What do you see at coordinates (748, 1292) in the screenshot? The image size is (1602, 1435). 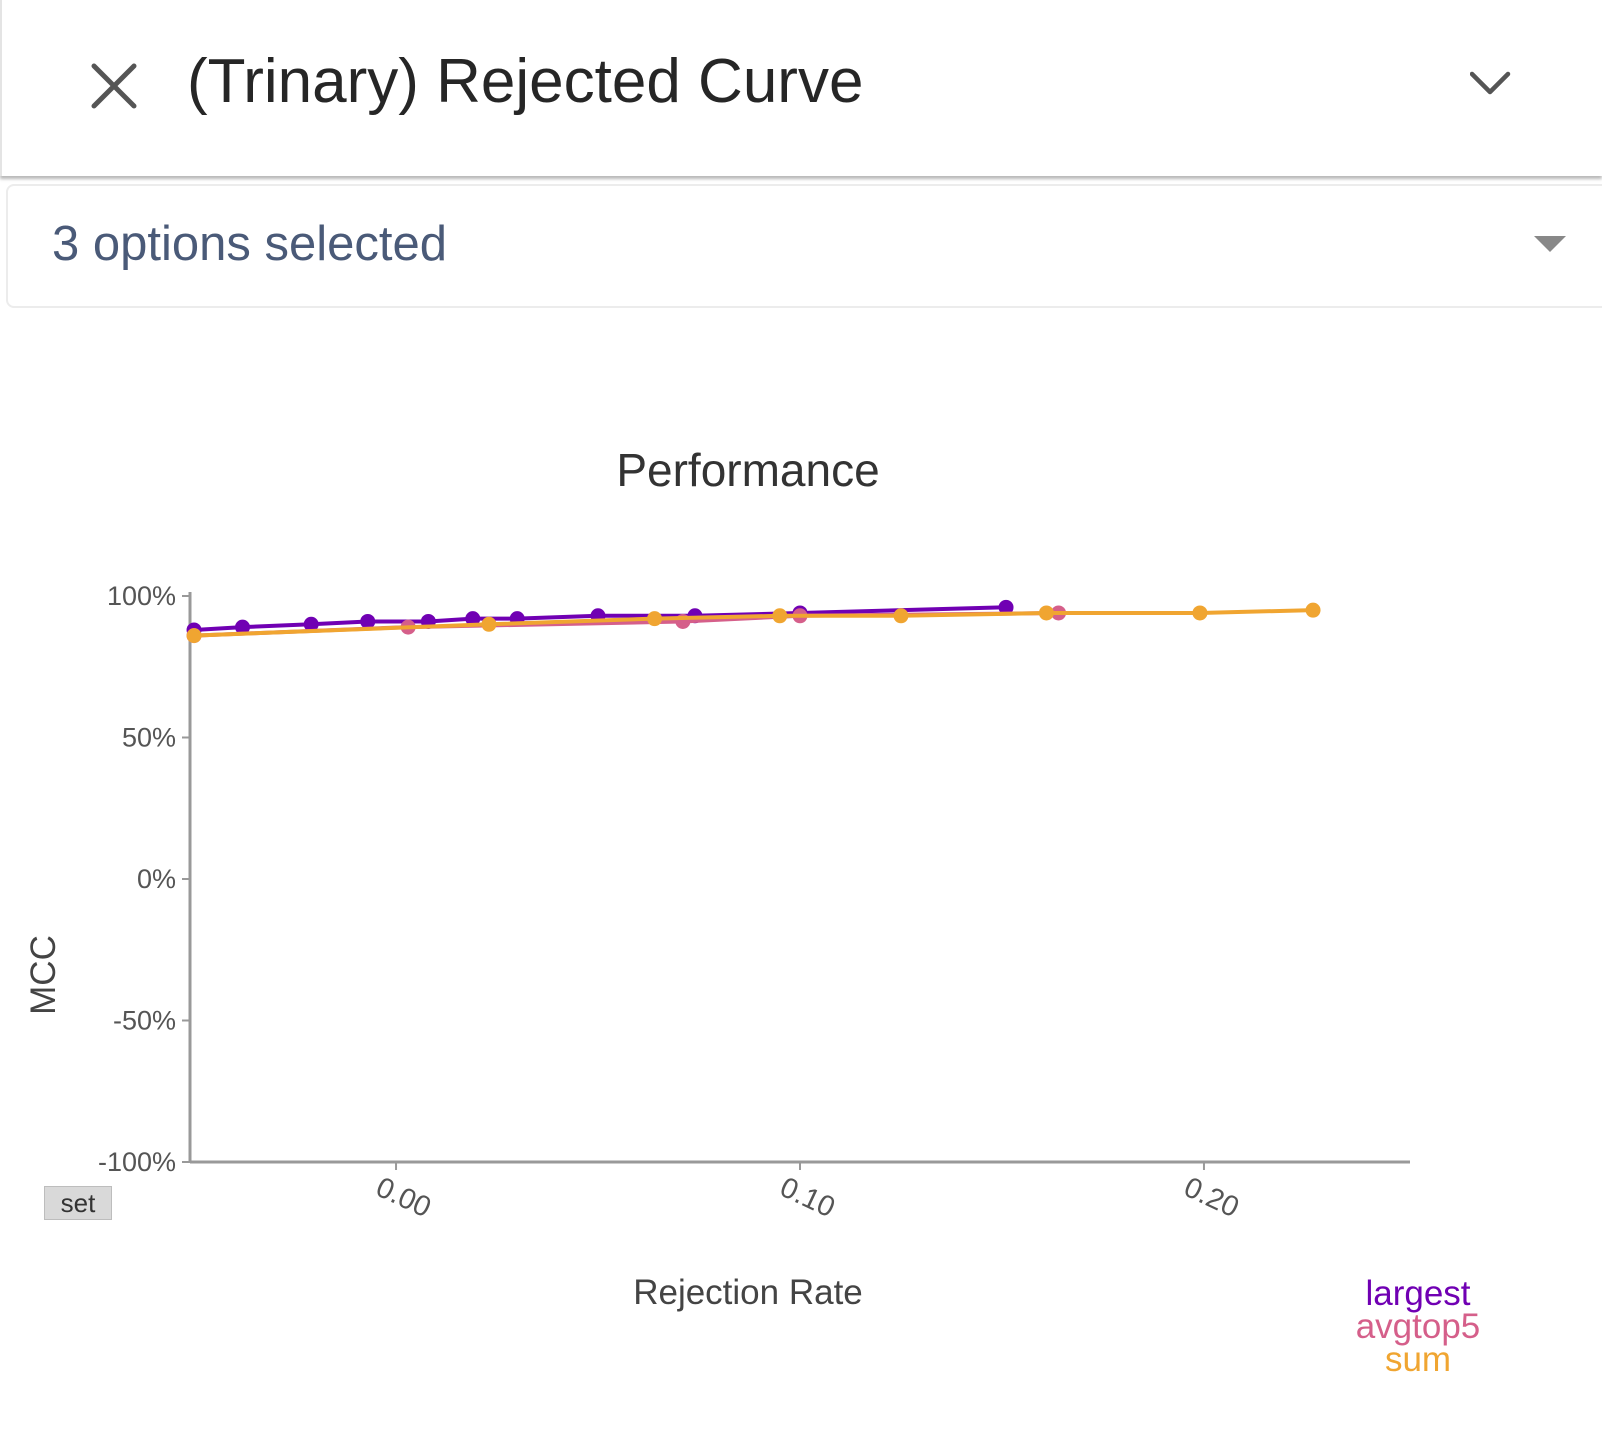 I see `x-axis-label: Rejection Rate` at bounding box center [748, 1292].